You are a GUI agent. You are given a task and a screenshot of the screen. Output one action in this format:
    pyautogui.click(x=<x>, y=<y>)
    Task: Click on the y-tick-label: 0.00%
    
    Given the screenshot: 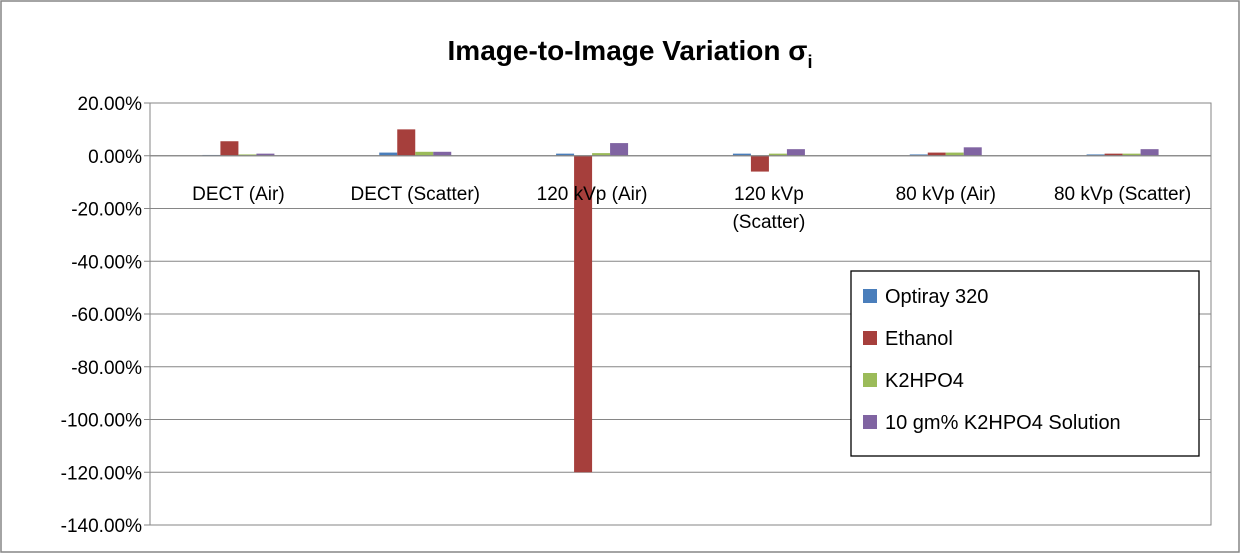 What is the action you would take?
    pyautogui.click(x=115, y=157)
    